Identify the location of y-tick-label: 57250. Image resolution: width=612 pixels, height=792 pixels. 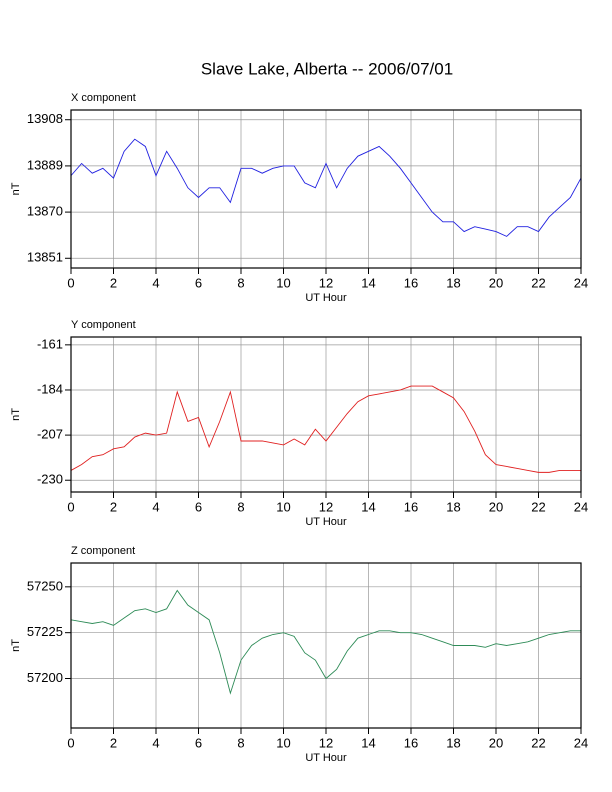
(45, 585).